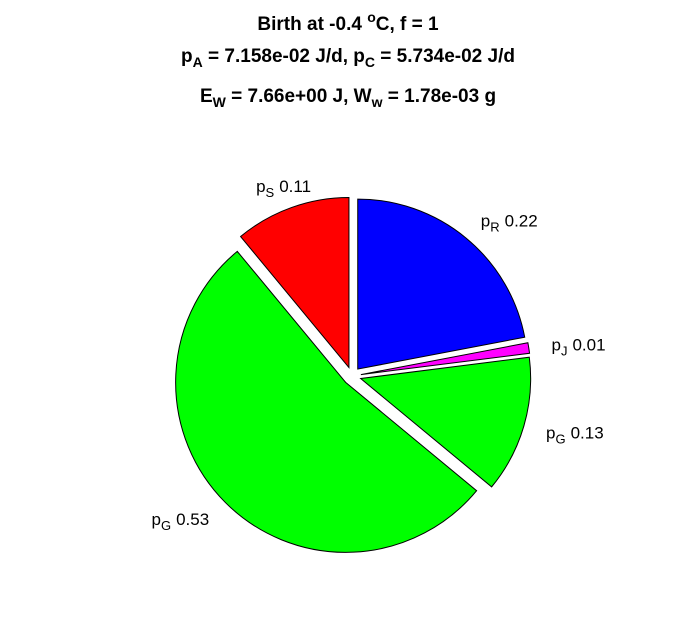 The image size is (696, 618). I want to click on text-run: = 1.78e-03 g, so click(440, 96).